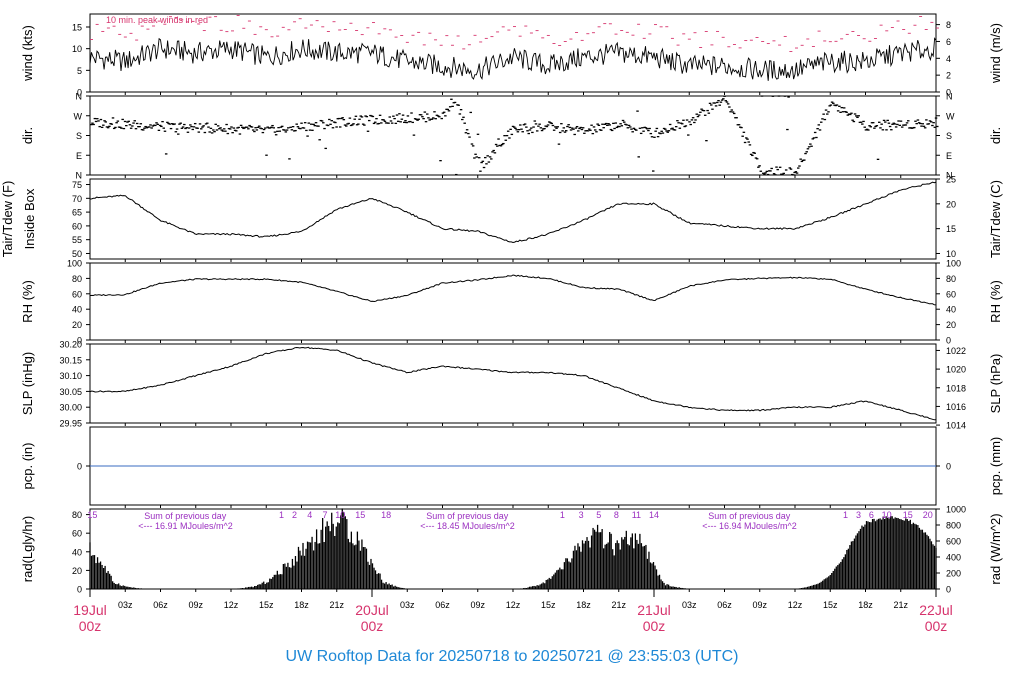  What do you see at coordinates (77, 49) in the screenshot?
I see `wind-left-tick-label: 10` at bounding box center [77, 49].